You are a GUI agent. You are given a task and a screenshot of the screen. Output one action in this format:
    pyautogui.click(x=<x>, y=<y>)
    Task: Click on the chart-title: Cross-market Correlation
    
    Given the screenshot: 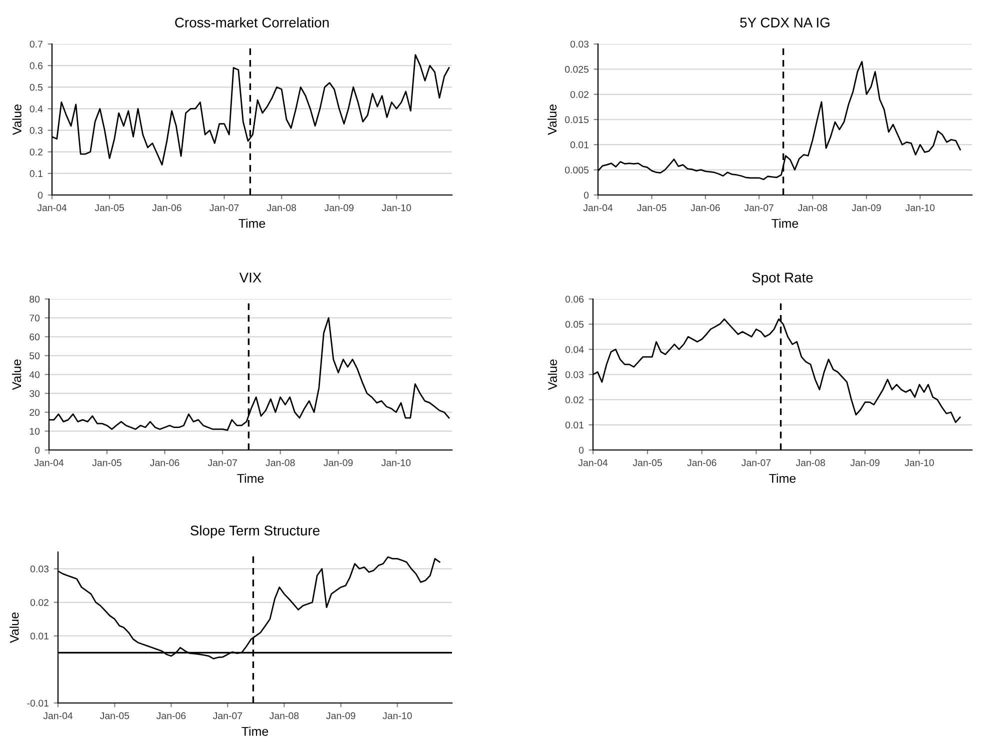 What is the action you would take?
    pyautogui.click(x=252, y=22)
    